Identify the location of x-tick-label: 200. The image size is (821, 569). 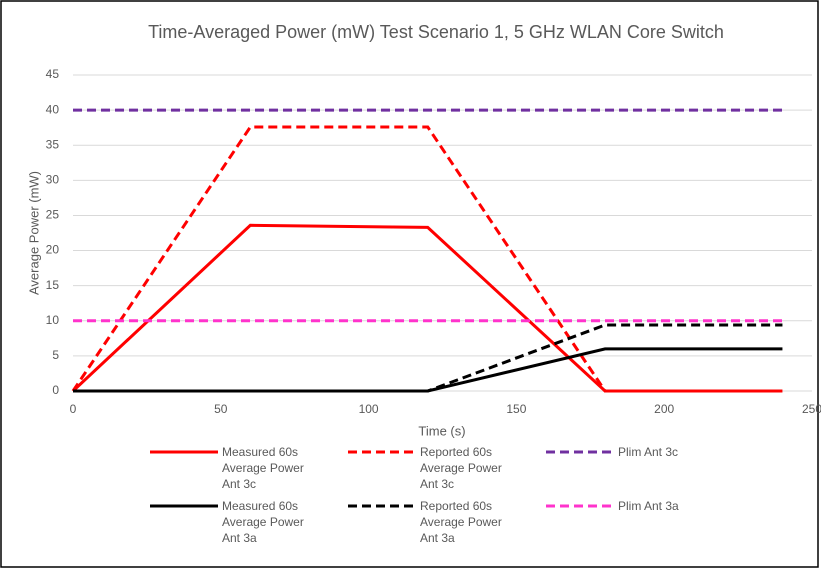
(664, 409).